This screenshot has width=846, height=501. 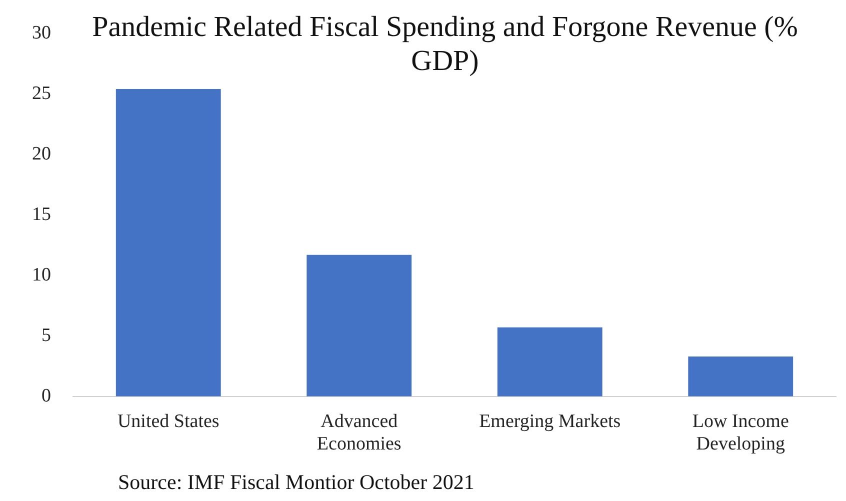 What do you see at coordinates (296, 482) in the screenshot?
I see `source-note: Source: IMF Fiscal Montior October 2021` at bounding box center [296, 482].